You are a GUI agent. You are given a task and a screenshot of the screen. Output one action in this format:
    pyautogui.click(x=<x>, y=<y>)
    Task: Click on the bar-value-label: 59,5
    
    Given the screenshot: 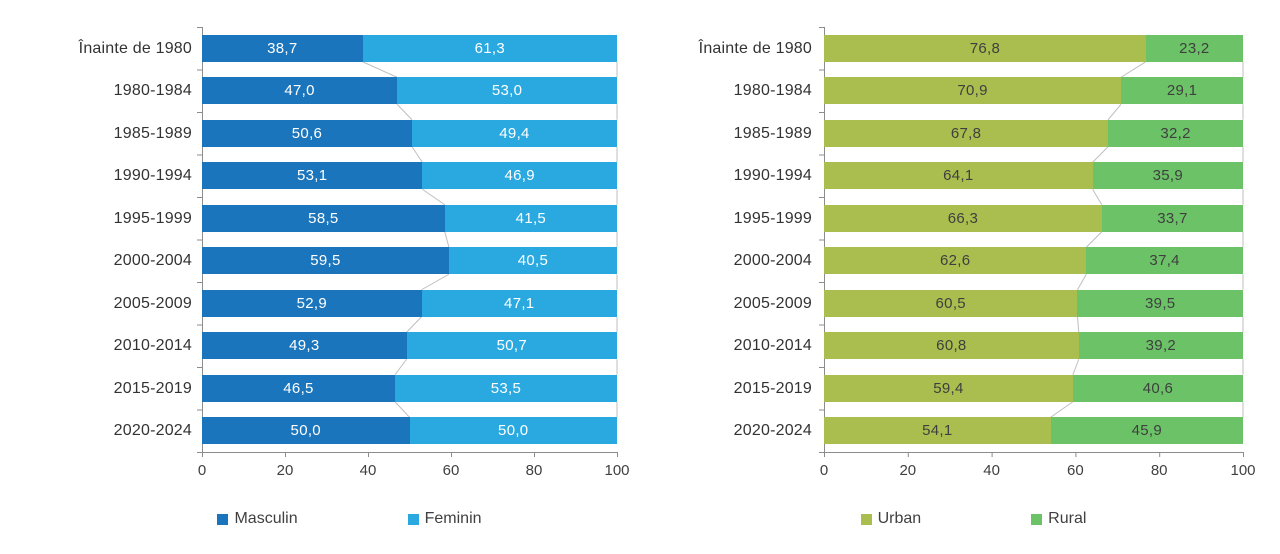 What is the action you would take?
    pyautogui.click(x=325, y=261)
    